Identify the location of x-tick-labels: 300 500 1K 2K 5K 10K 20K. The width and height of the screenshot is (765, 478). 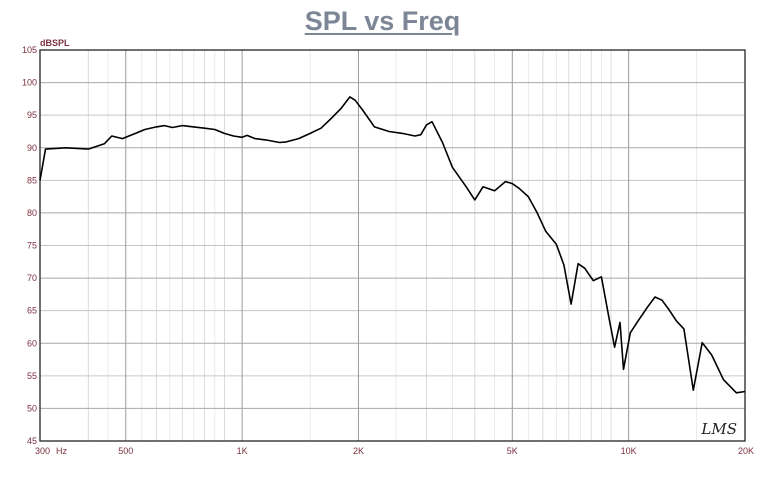
(394, 451).